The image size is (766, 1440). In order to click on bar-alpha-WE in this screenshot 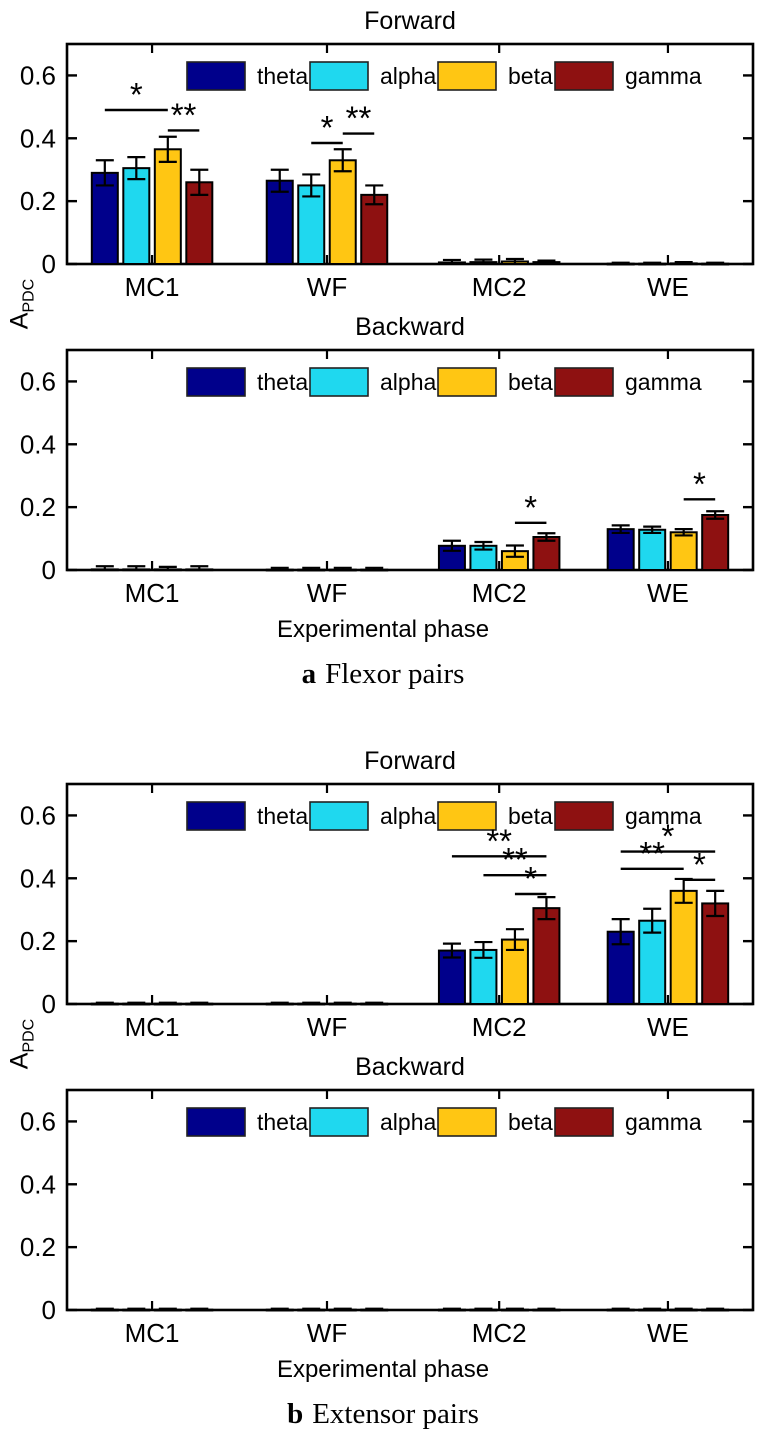, I will do `click(652, 549)`.